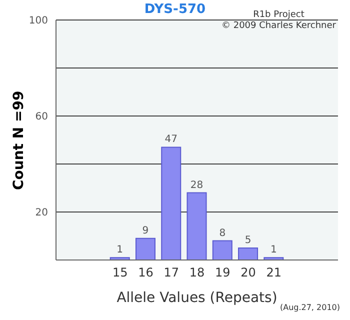  I want to click on annotation: R1b Project, so click(279, 15).